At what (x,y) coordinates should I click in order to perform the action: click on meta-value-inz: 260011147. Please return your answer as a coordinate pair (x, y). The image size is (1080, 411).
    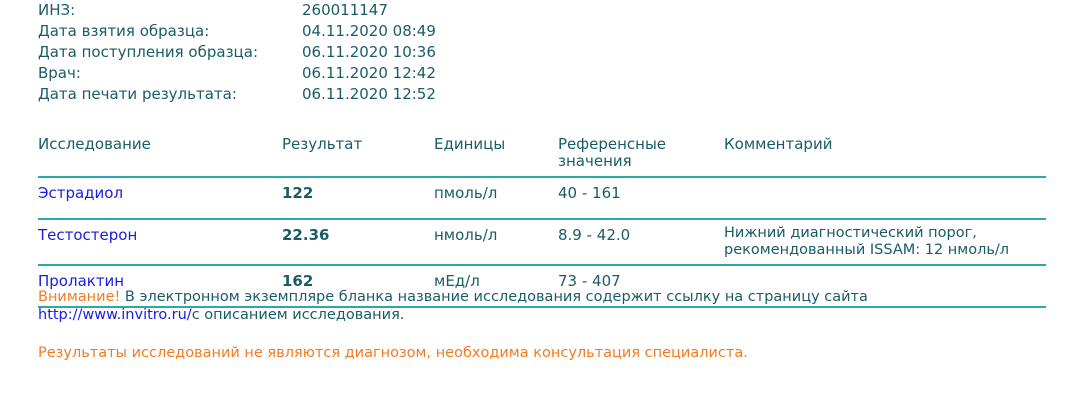
    Looking at the image, I should click on (345, 10).